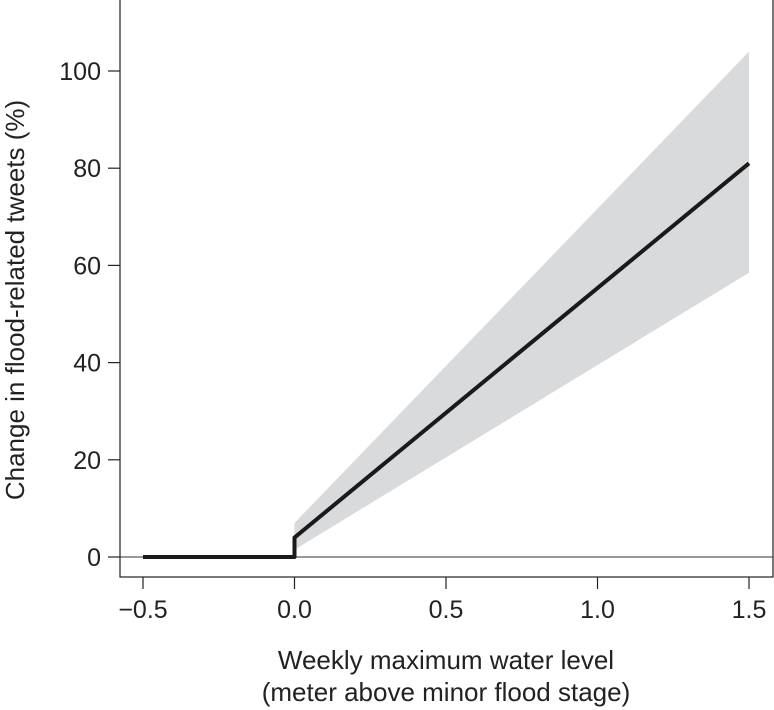  Describe the element at coordinates (142, 610) in the screenshot. I see `x-tick-label-0: −0.5` at that location.